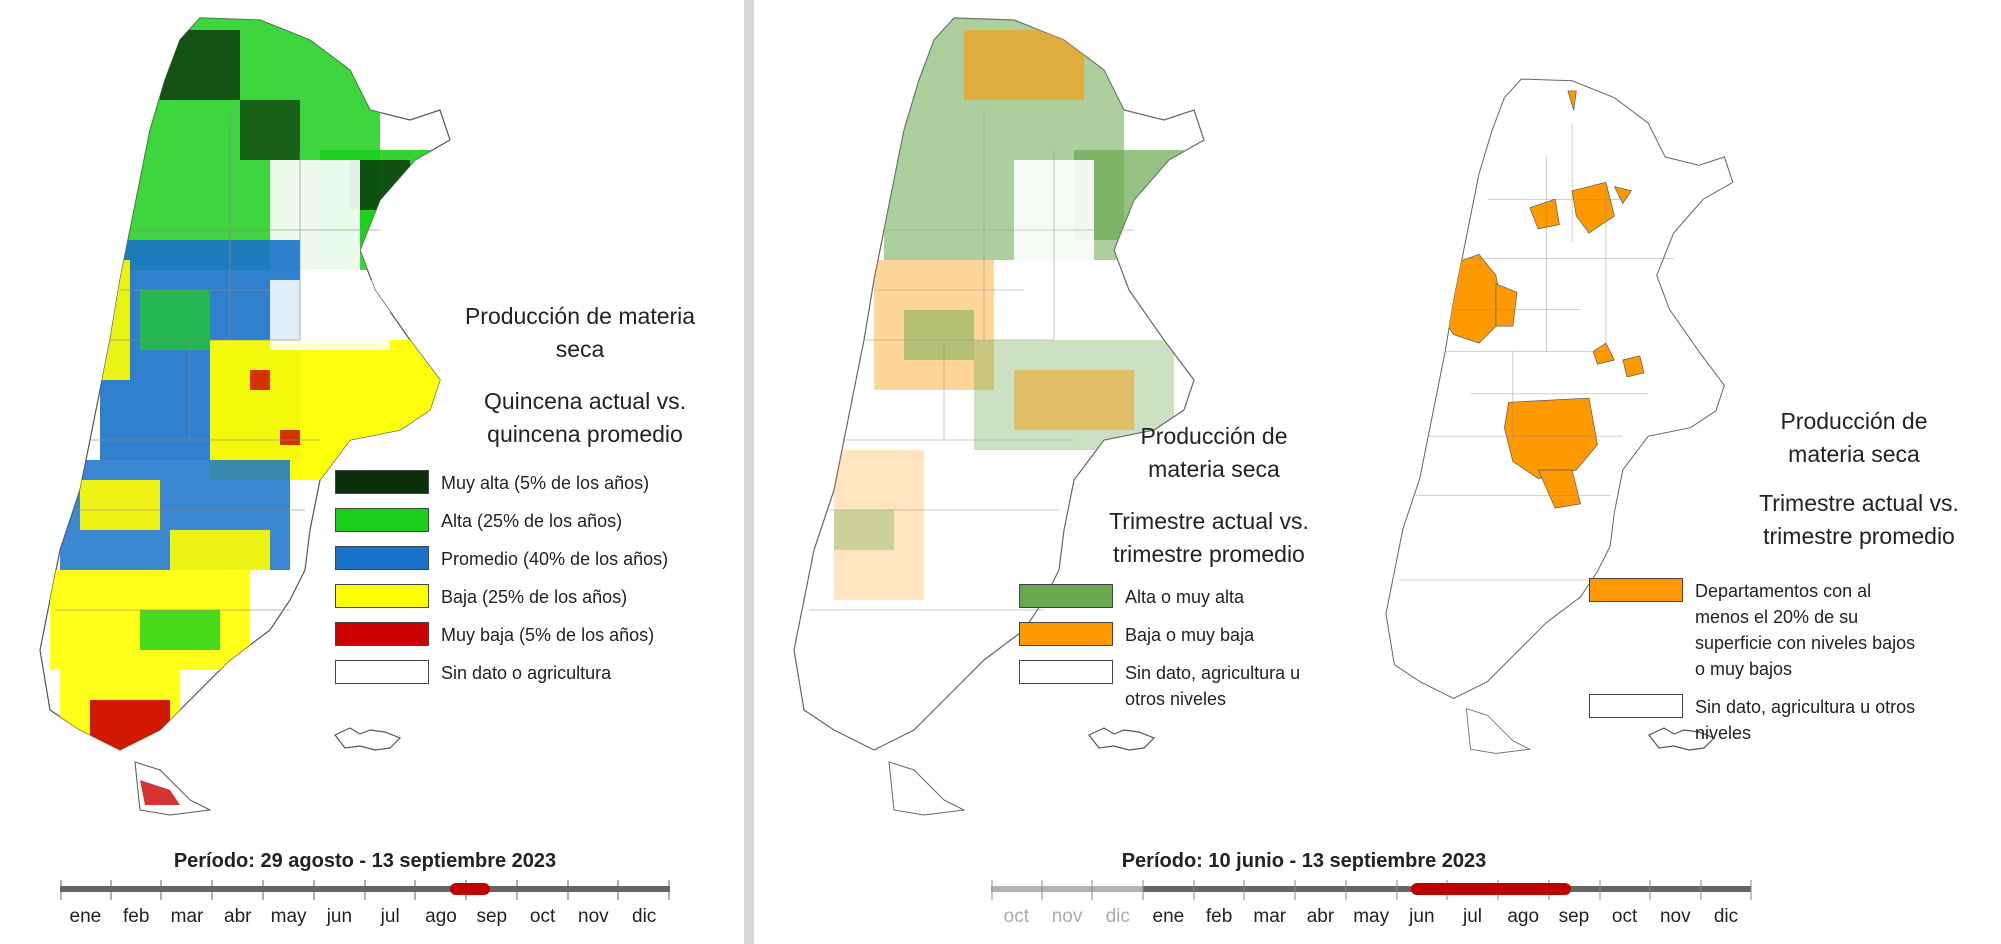 The height and width of the screenshot is (944, 2001). Describe the element at coordinates (1854, 438) in the screenshot. I see `map-title-right: Producción de materia seca` at that location.